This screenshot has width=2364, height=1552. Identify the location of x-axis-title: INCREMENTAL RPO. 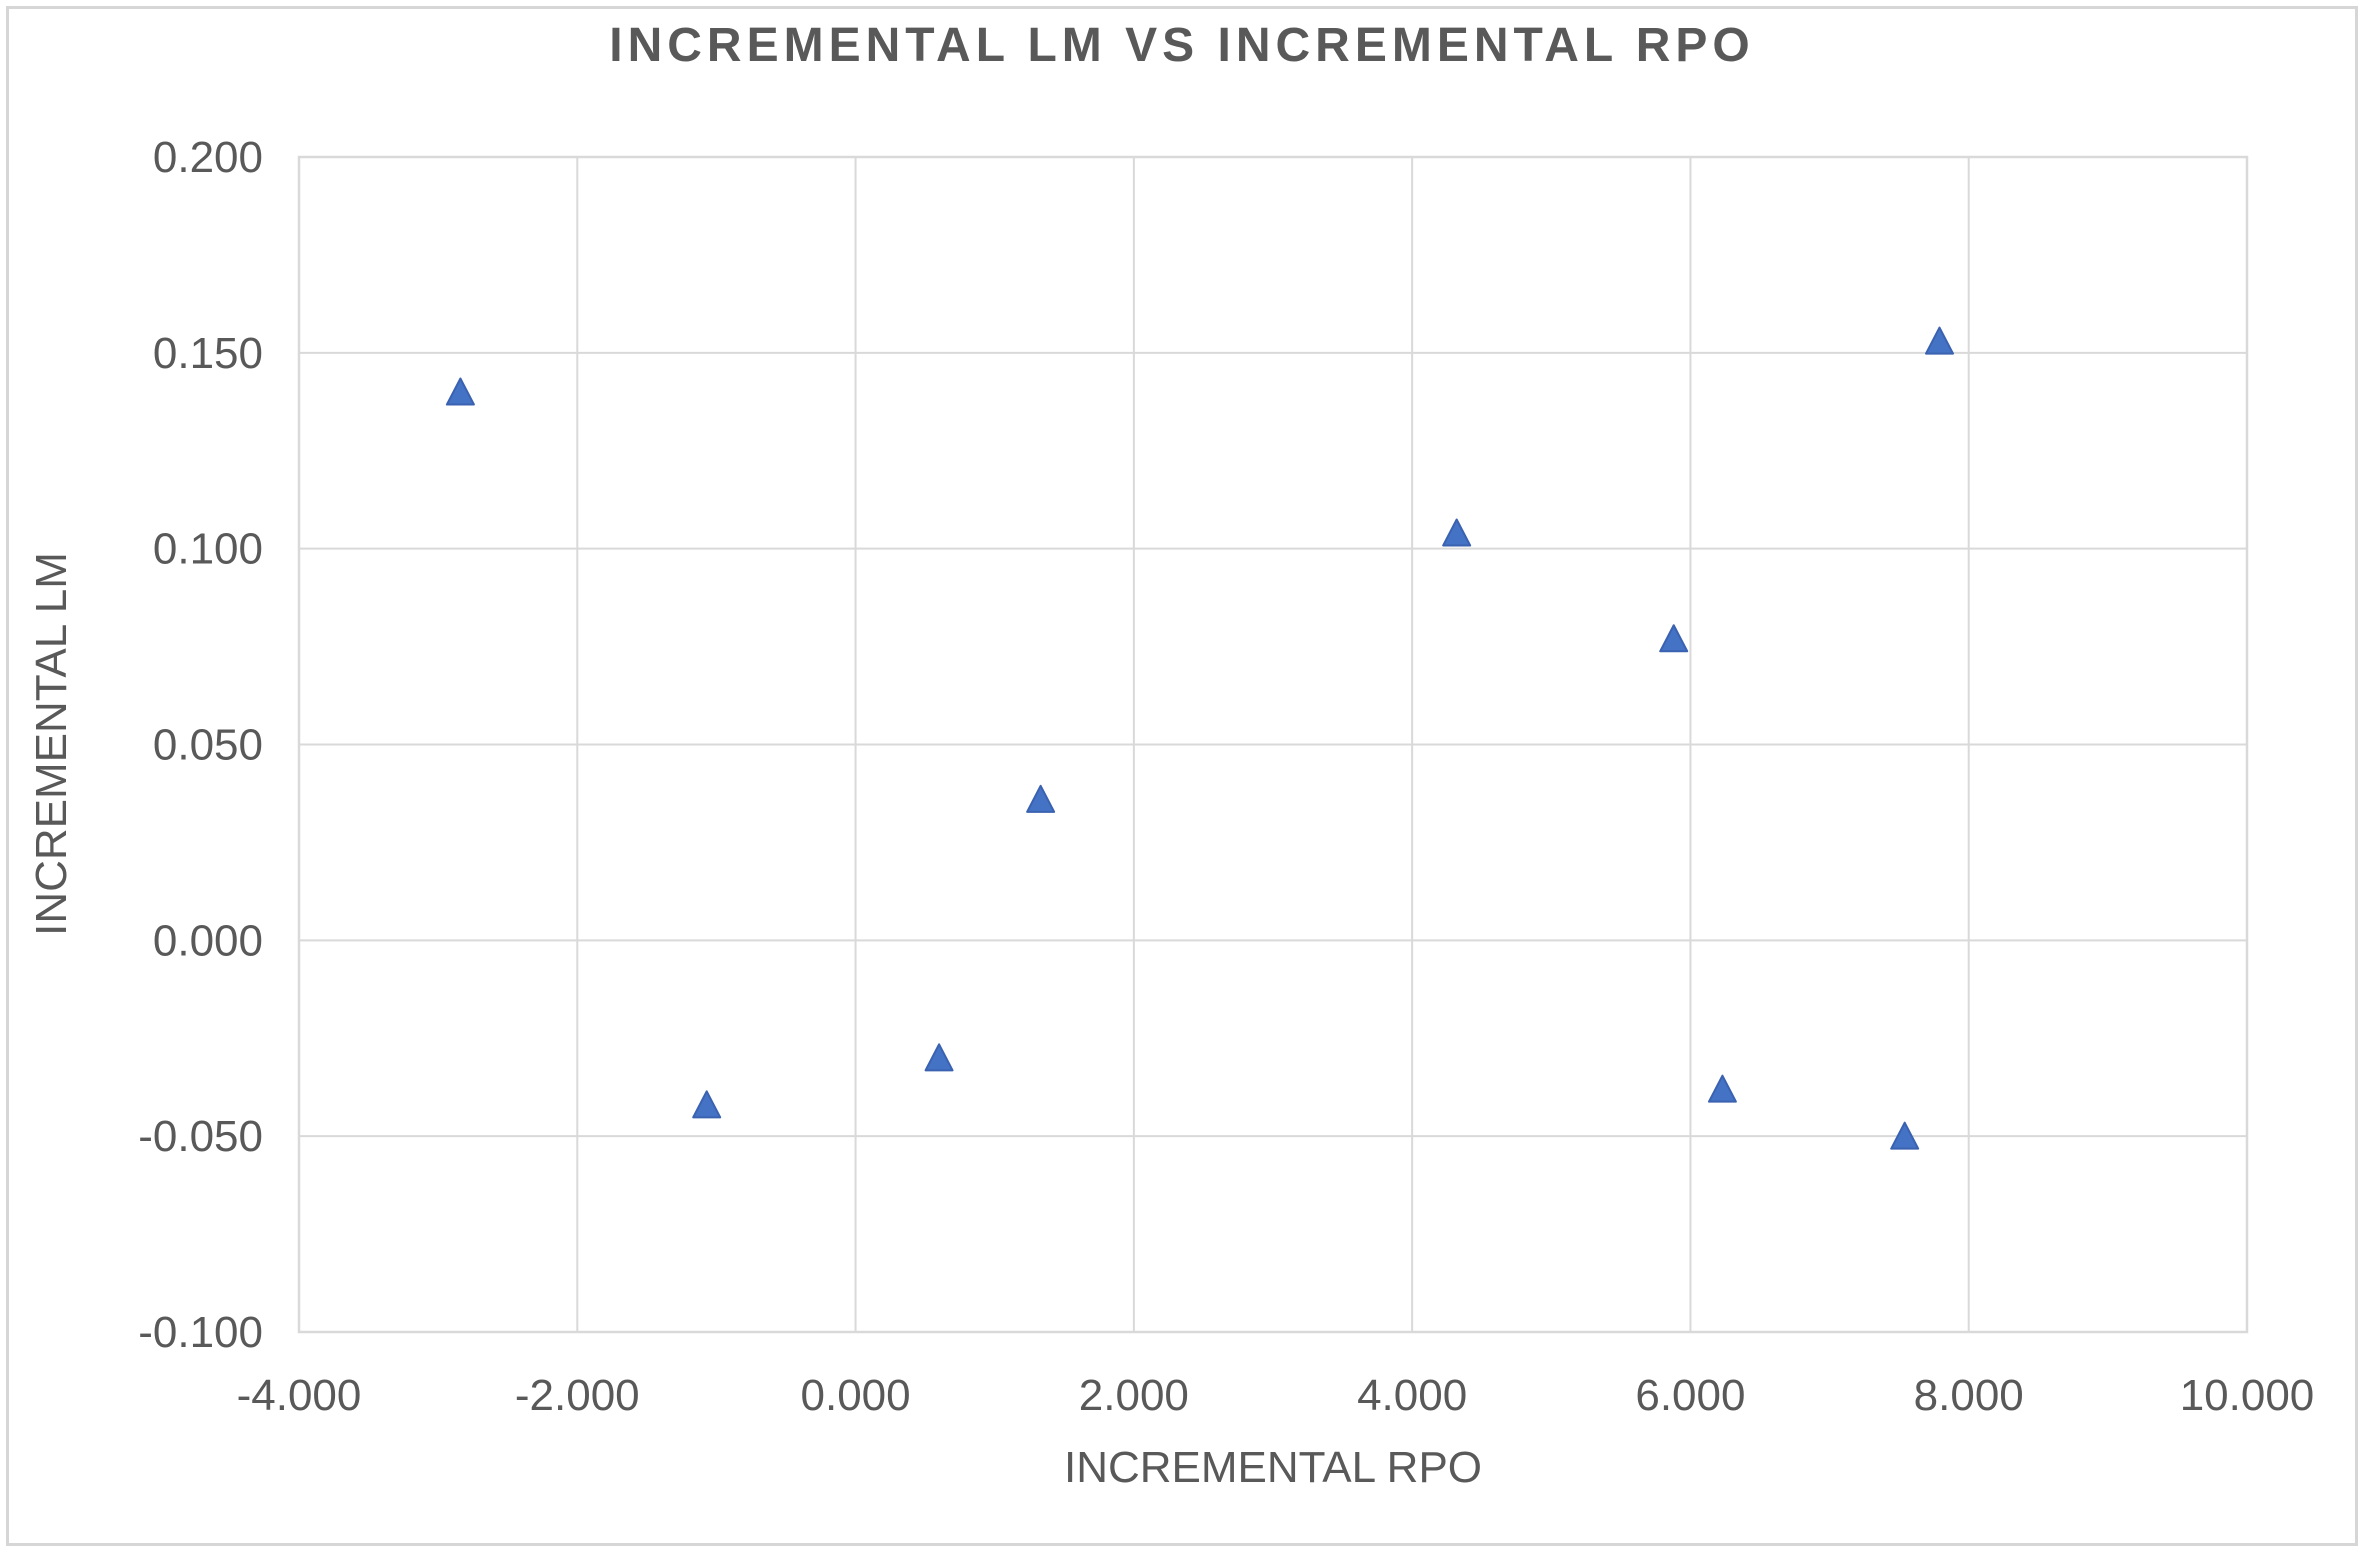
(1273, 1467).